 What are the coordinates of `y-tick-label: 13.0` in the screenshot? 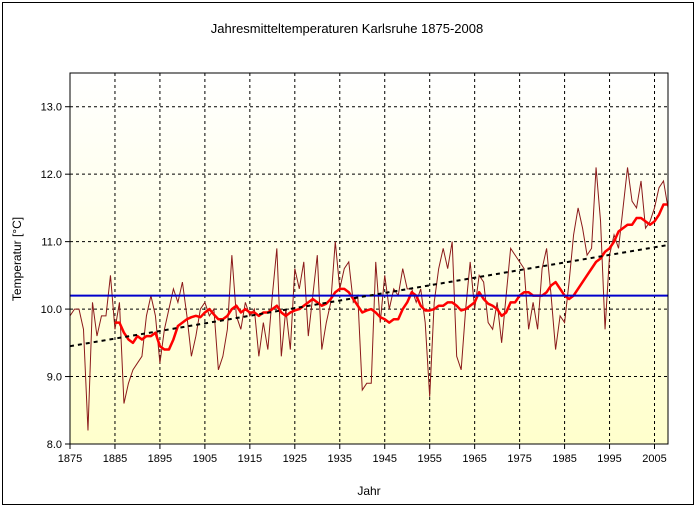 It's located at (51, 108).